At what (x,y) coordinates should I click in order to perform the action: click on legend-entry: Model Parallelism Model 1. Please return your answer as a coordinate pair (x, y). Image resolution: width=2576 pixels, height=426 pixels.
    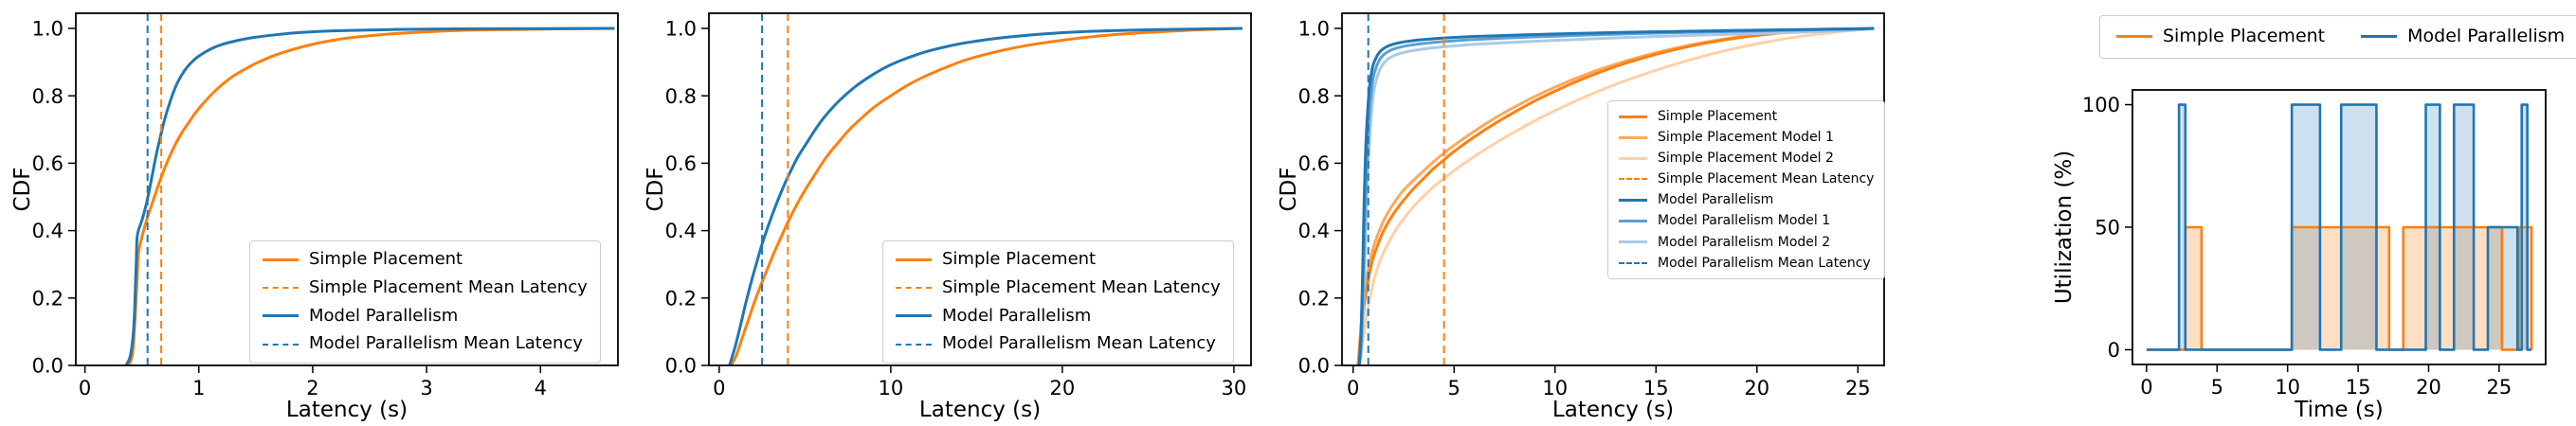
    Looking at the image, I should click on (1746, 220).